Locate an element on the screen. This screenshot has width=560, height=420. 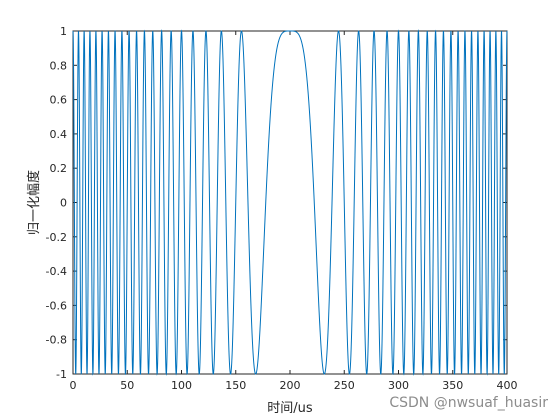
y-tick-label: 0.4 is located at coordinates (59, 134).